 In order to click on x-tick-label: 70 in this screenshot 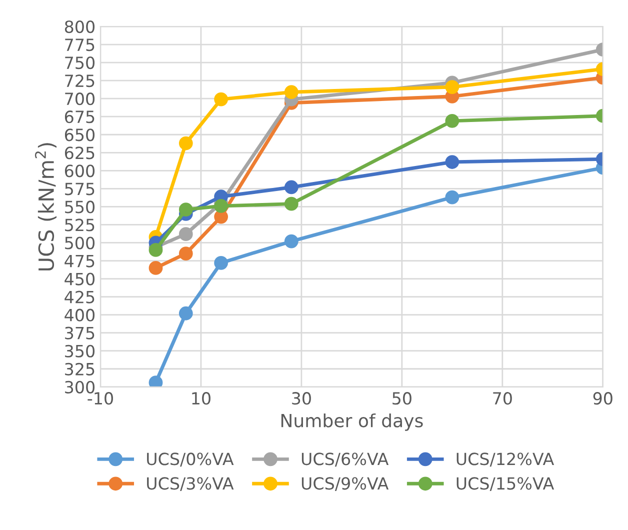, I will do `click(502, 398)`.